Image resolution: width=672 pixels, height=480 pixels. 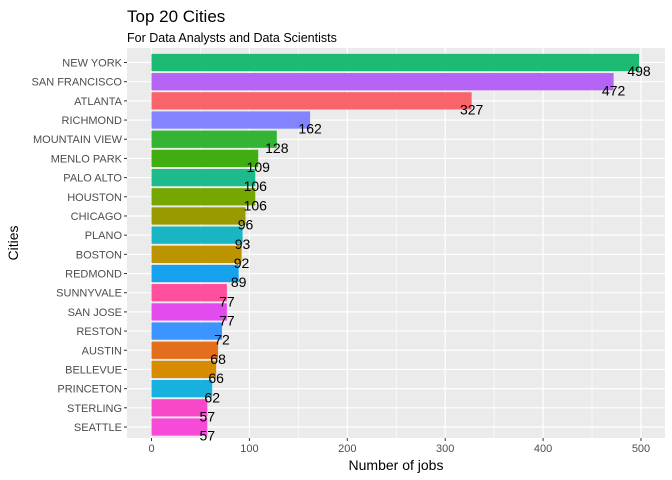 What do you see at coordinates (216, 378) in the screenshot?
I see `data-label: 66` at bounding box center [216, 378].